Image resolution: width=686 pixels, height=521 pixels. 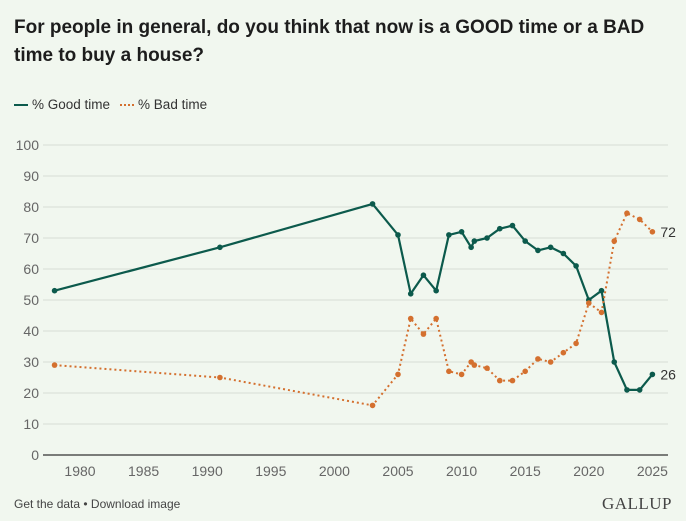 I want to click on x-tick-label: 1995, so click(x=270, y=471).